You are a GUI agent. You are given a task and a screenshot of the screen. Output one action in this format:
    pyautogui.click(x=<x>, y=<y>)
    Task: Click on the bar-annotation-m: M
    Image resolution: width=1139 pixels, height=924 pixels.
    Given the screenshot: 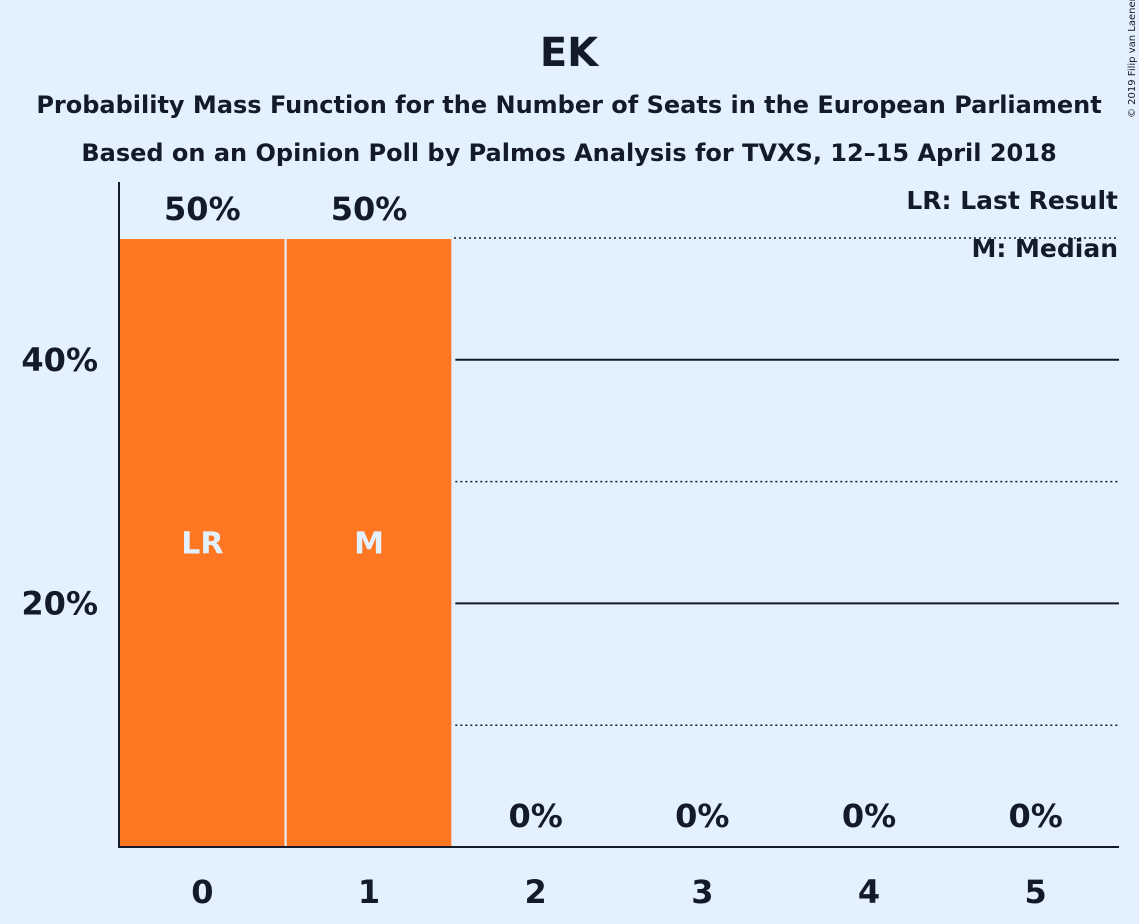 What is the action you would take?
    pyautogui.click(x=369, y=544)
    